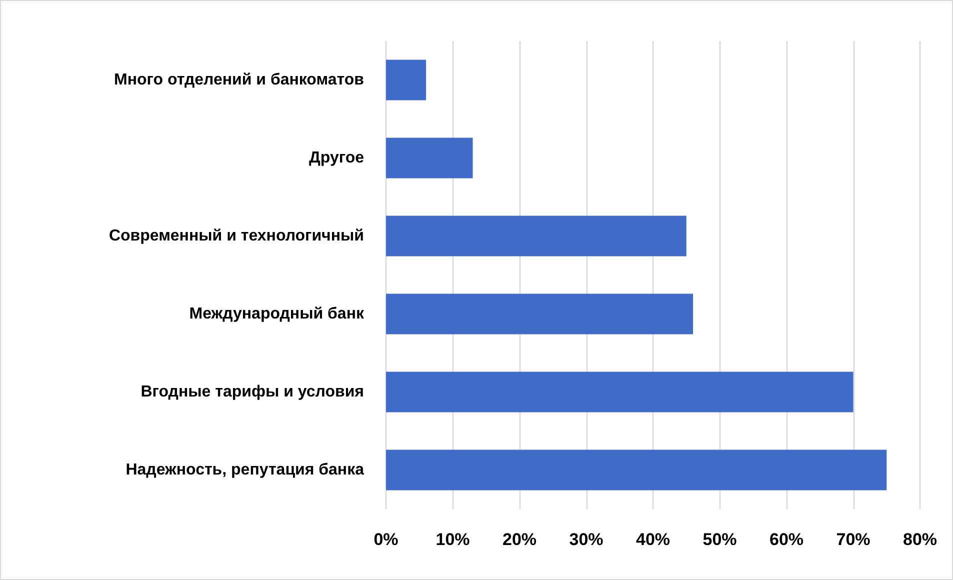  Describe the element at coordinates (386, 539) in the screenshot. I see `x-tick-label: 0%` at that location.